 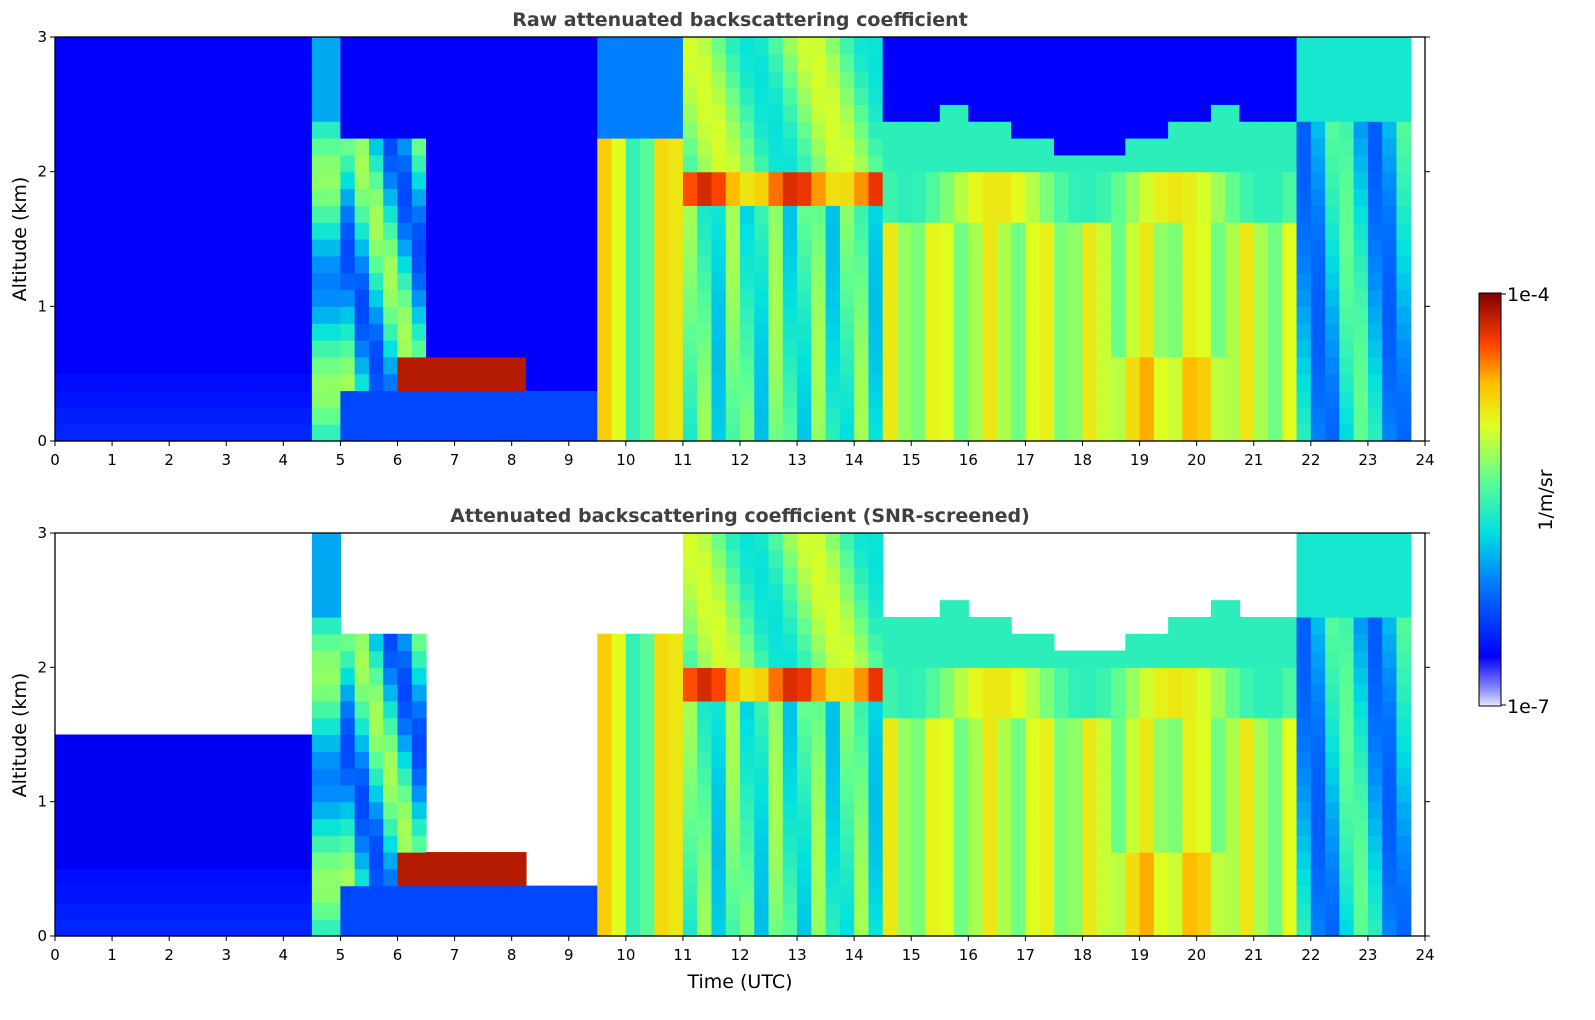 What do you see at coordinates (1310, 955) in the screenshot?
I see `x-tick-label: 22` at bounding box center [1310, 955].